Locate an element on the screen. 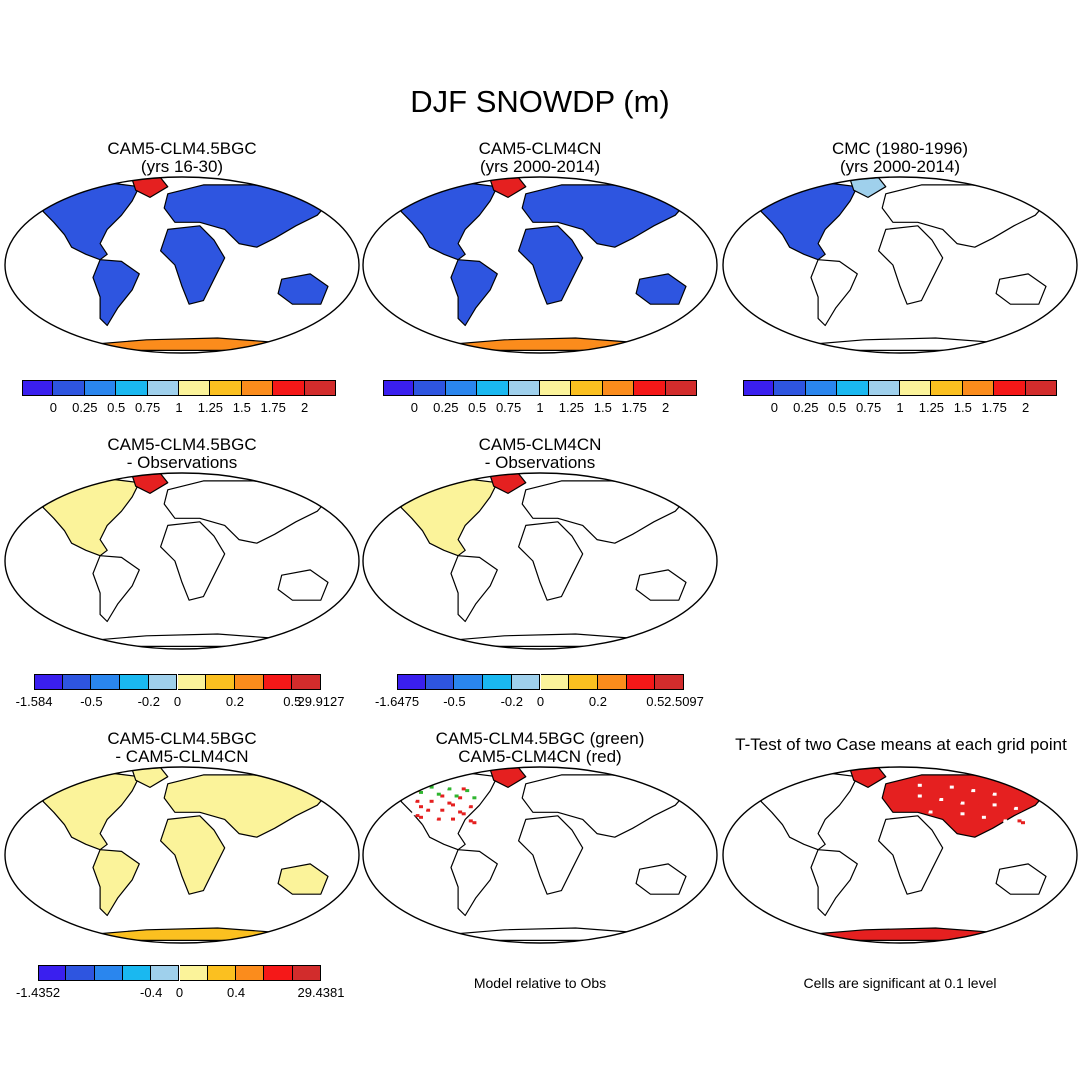  map-panel-p5: CAM5-CLM4CN - Observations is located at coordinates (540, 566).